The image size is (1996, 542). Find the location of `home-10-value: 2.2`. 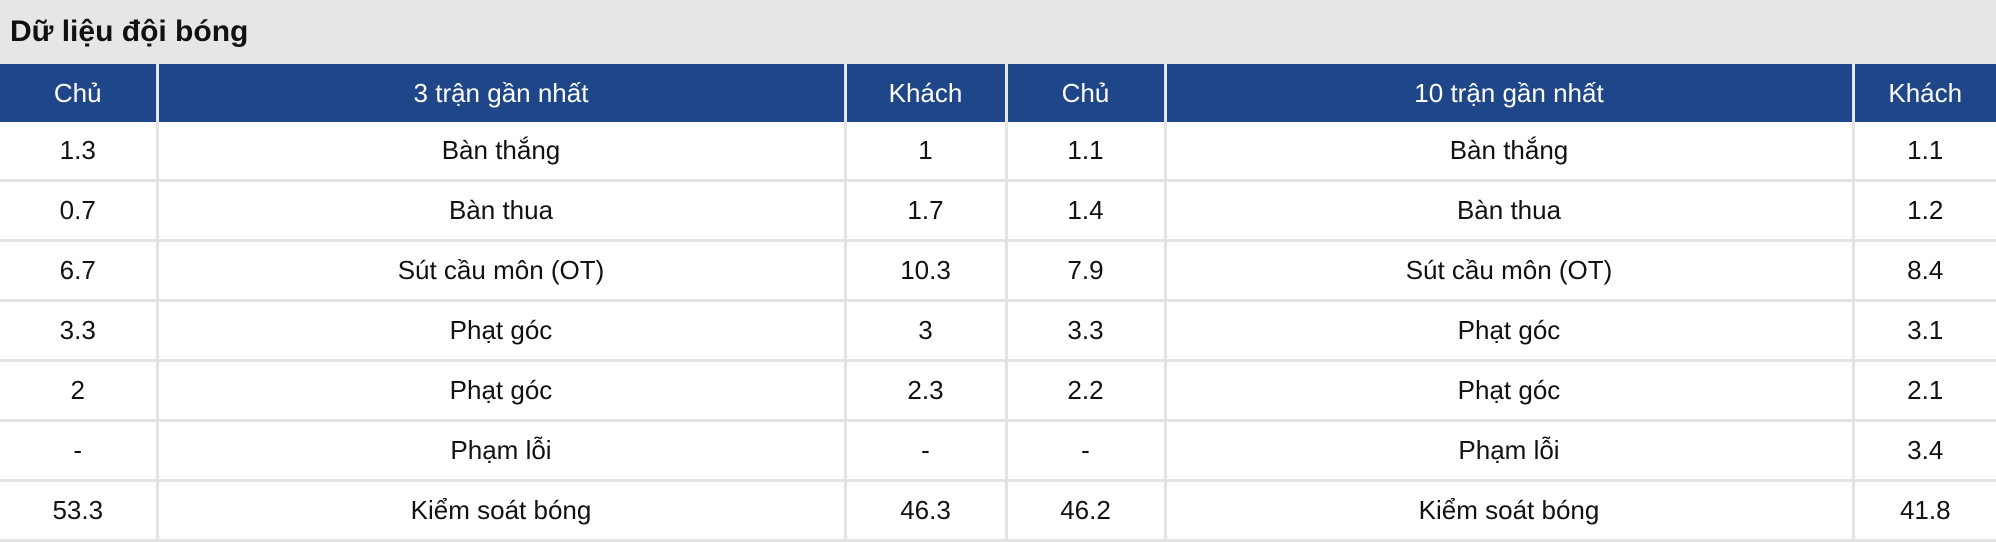

home-10-value: 2.2 is located at coordinates (1086, 391).